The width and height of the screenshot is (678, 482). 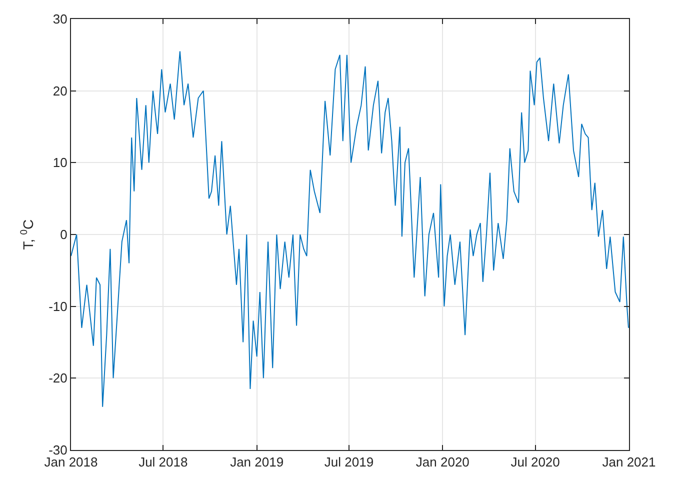 I want to click on x-tick-label: Jul 2020, so click(x=535, y=462).